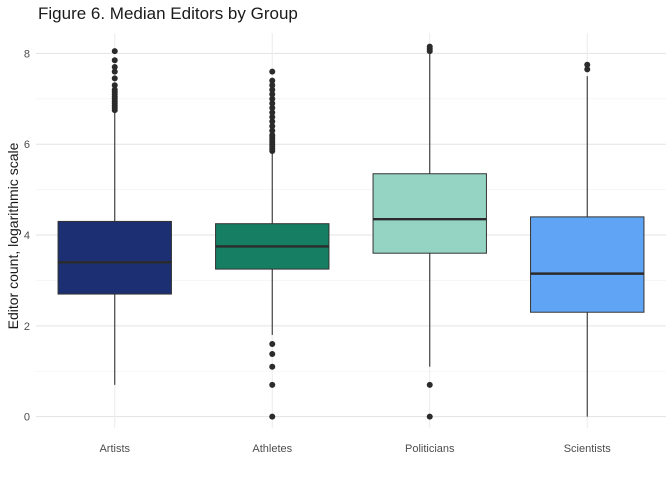 The height and width of the screenshot is (480, 672). Describe the element at coordinates (430, 449) in the screenshot. I see `x-tick-label-politicians: Politicians` at that location.